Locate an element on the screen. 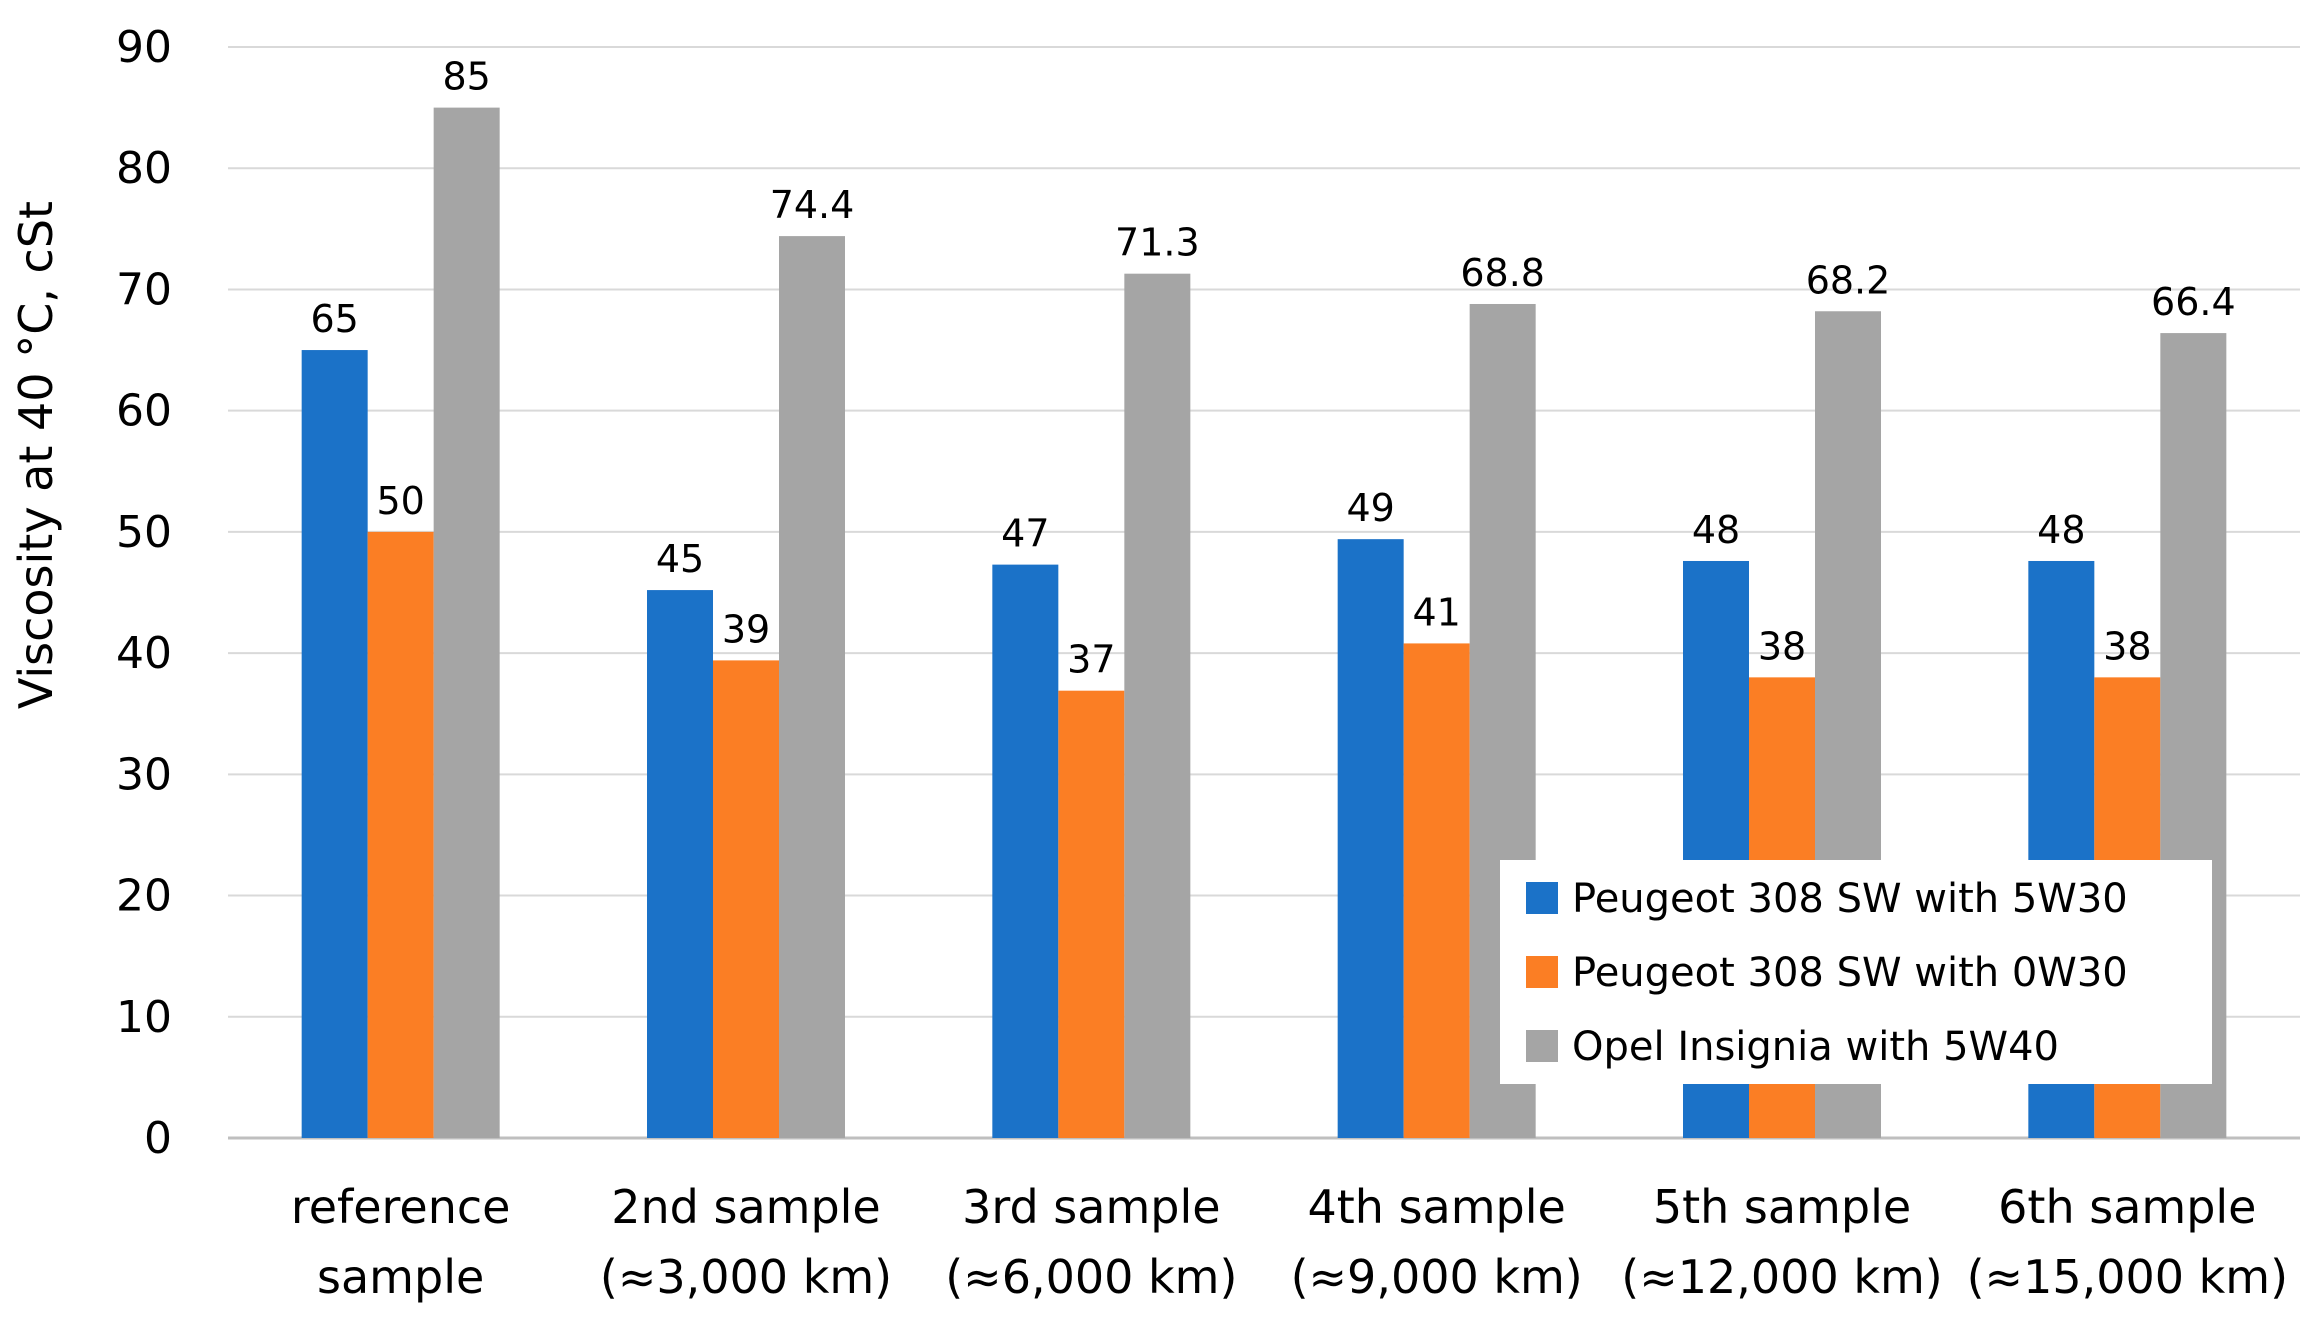 The image size is (2309, 1338). legend-label: Peugeot 308 SW with 5W30 is located at coordinates (1850, 899).